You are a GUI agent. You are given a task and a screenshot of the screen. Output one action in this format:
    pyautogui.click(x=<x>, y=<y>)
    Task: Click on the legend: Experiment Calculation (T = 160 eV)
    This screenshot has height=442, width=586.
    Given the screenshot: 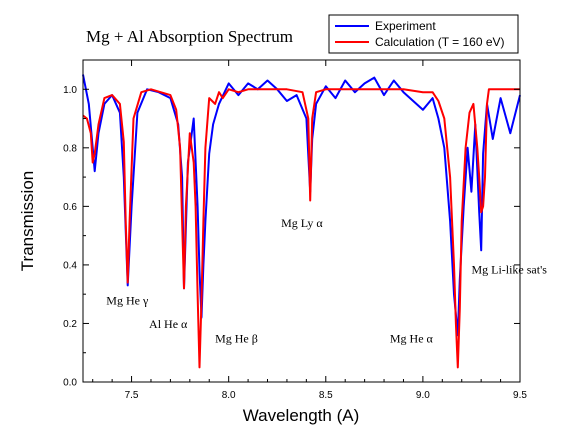 What is the action you would take?
    pyautogui.click(x=423, y=34)
    